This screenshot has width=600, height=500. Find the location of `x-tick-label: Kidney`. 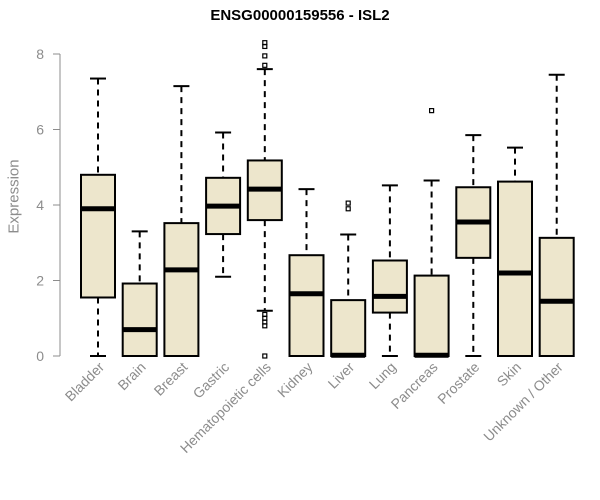

x-tick-label: Kidney is located at coordinates (295, 380).